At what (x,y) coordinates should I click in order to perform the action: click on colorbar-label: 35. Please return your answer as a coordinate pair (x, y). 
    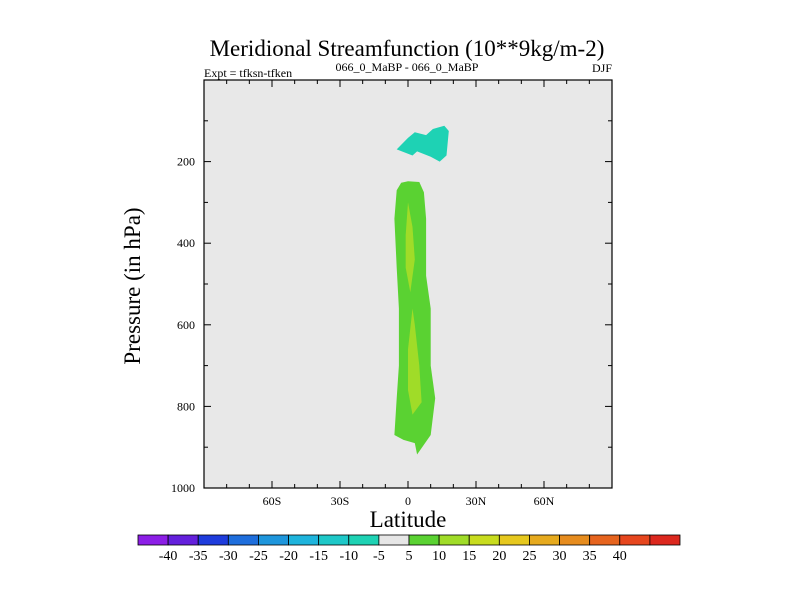
    Looking at the image, I should click on (590, 556).